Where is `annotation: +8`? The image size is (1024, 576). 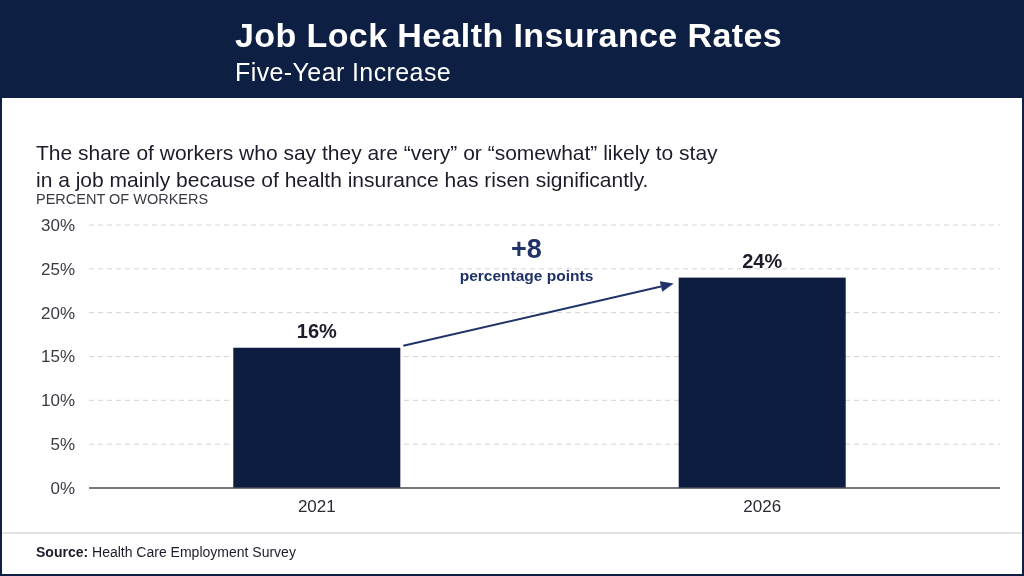
annotation: +8 is located at coordinates (526, 249).